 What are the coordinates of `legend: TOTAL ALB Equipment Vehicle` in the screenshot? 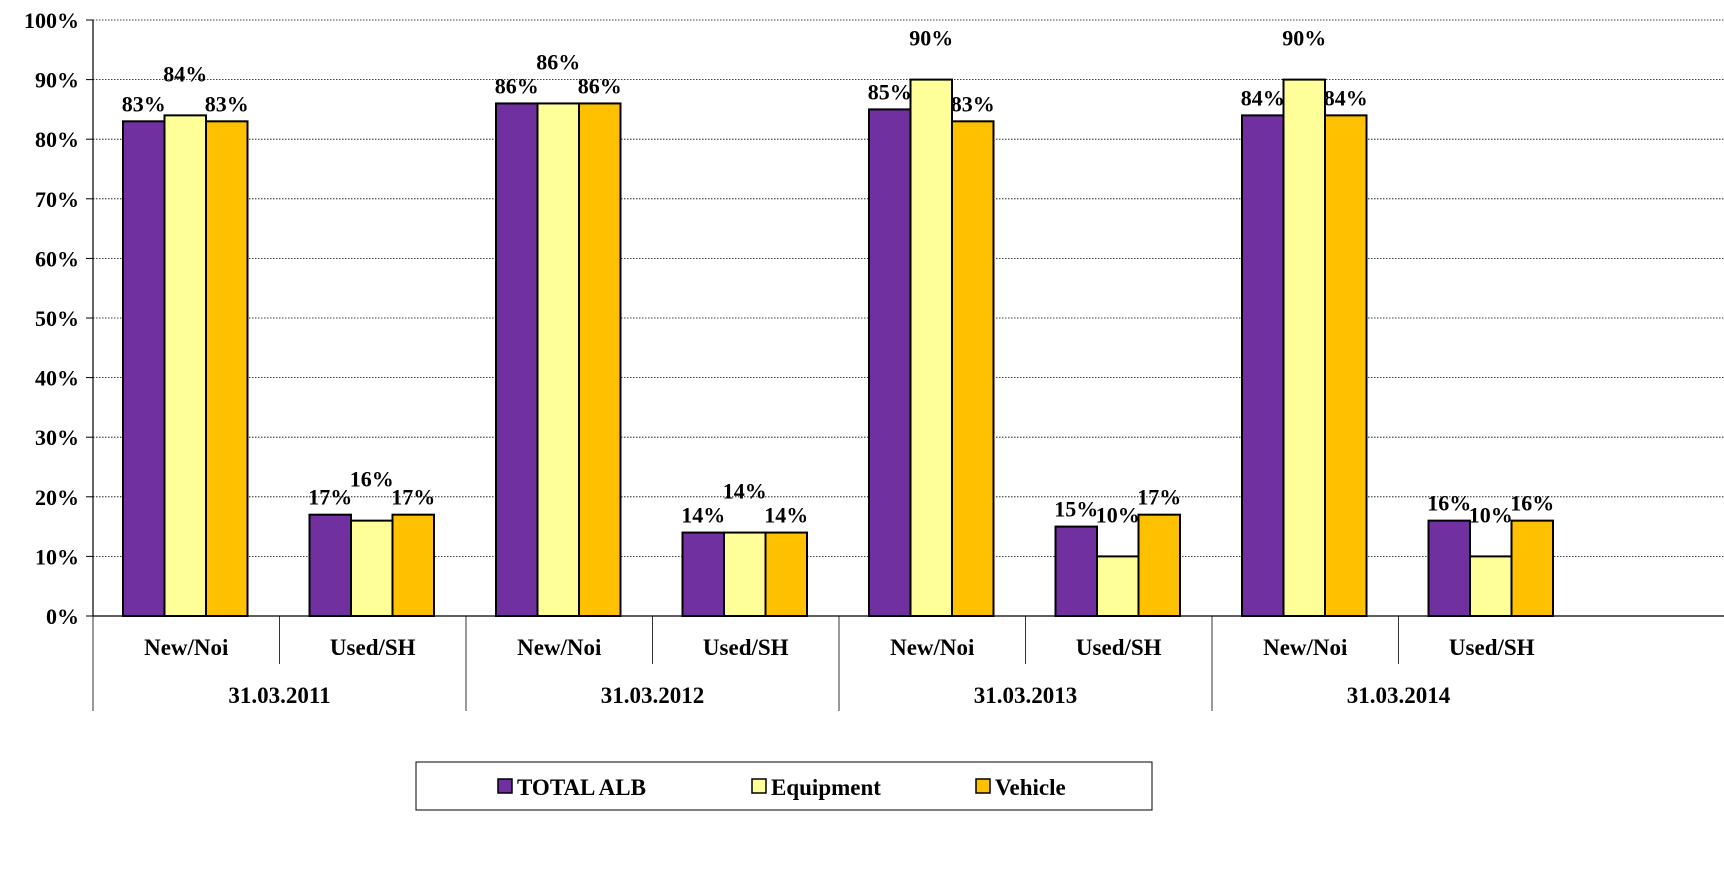 It's located at (784, 786).